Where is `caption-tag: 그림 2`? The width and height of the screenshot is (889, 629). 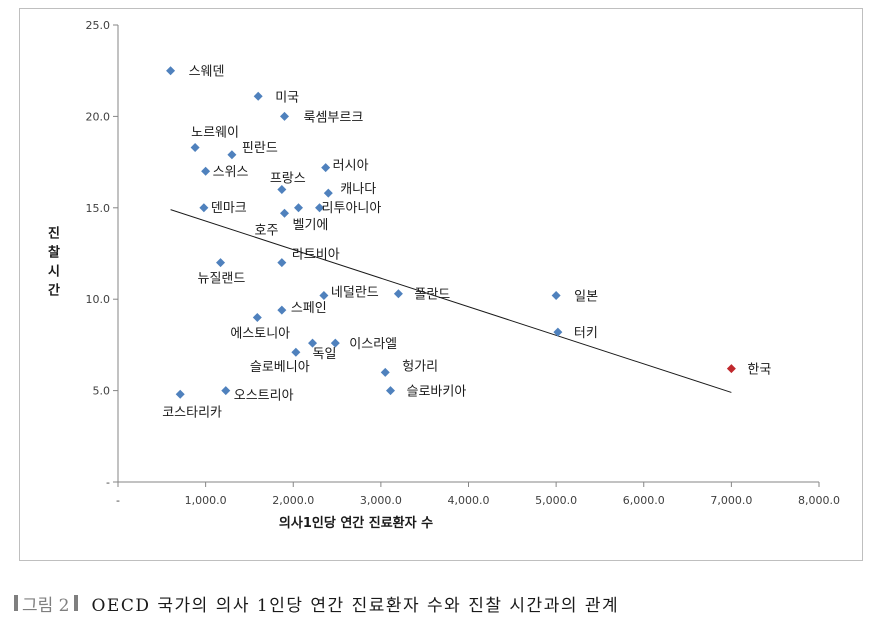
caption-tag: 그림 2 is located at coordinates (46, 605).